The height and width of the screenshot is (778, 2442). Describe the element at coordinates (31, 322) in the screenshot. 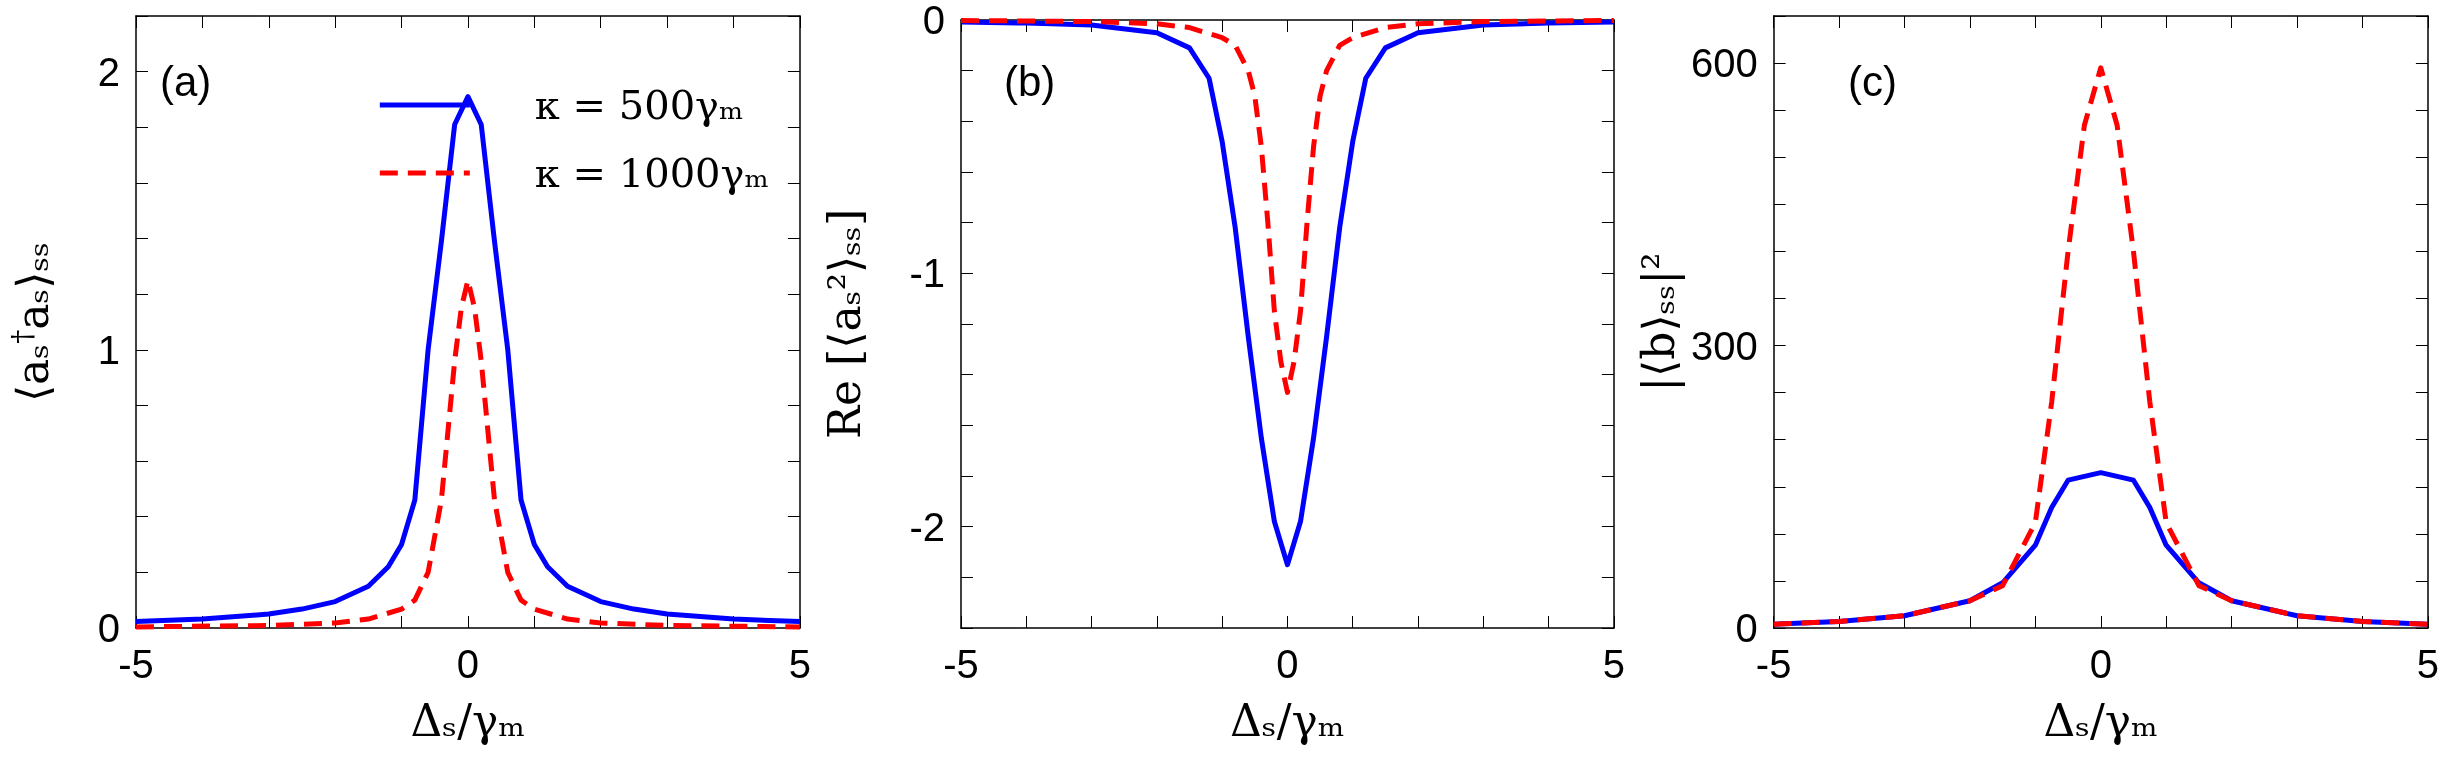

I see `y-axis-title: ⟨aₛ†aₛ⟩ₛₛ` at that location.